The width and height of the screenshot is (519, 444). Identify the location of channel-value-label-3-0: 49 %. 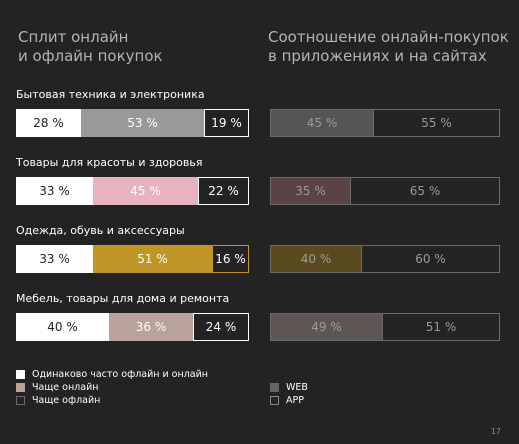
(326, 327).